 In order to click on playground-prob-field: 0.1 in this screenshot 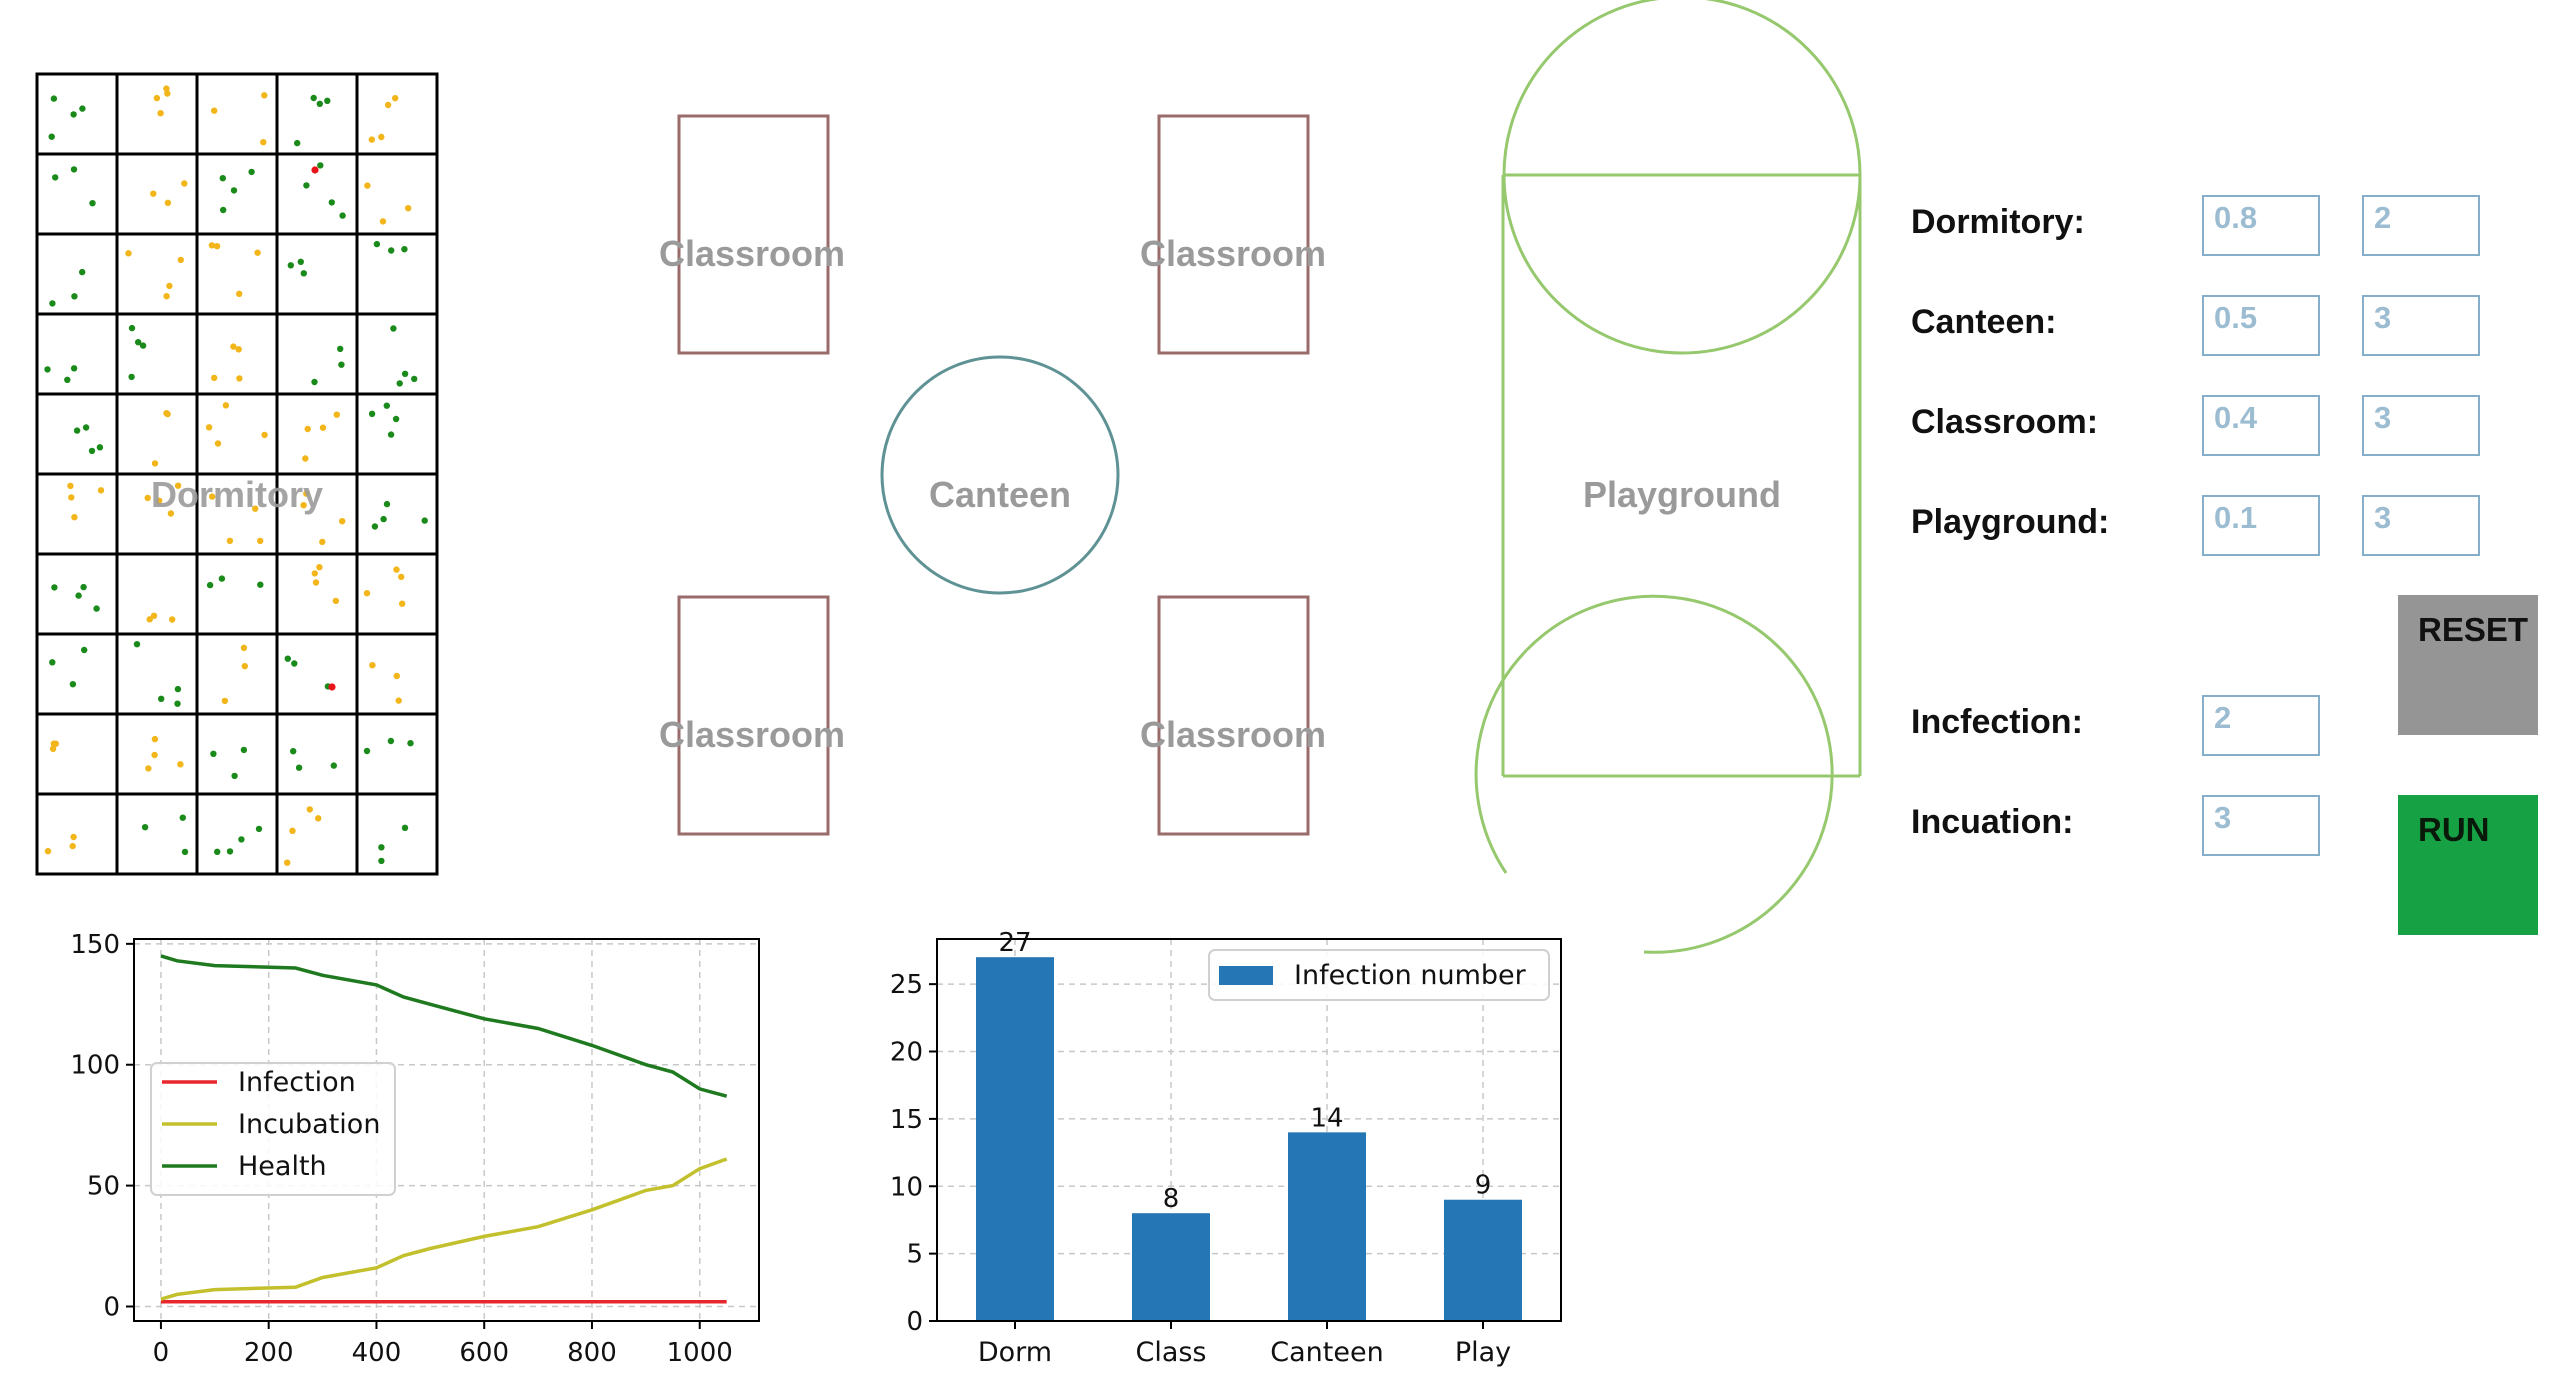, I will do `click(2261, 525)`.